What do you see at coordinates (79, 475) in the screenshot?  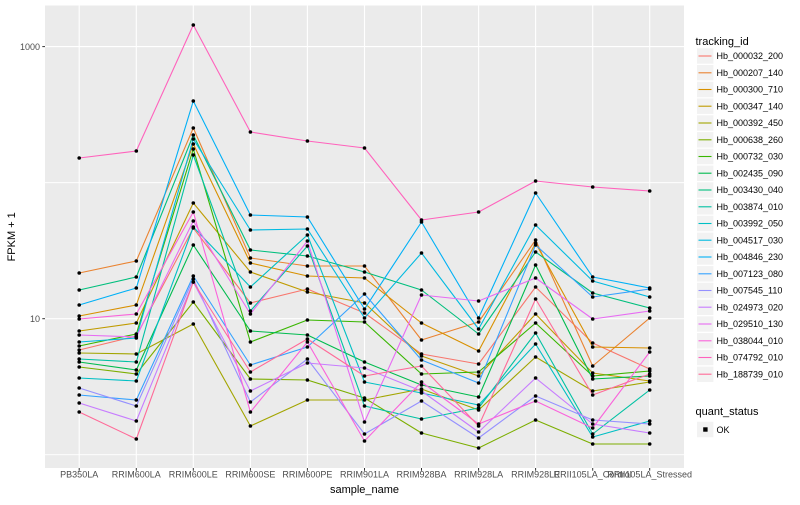 I see `svg-text: PB350LA` at bounding box center [79, 475].